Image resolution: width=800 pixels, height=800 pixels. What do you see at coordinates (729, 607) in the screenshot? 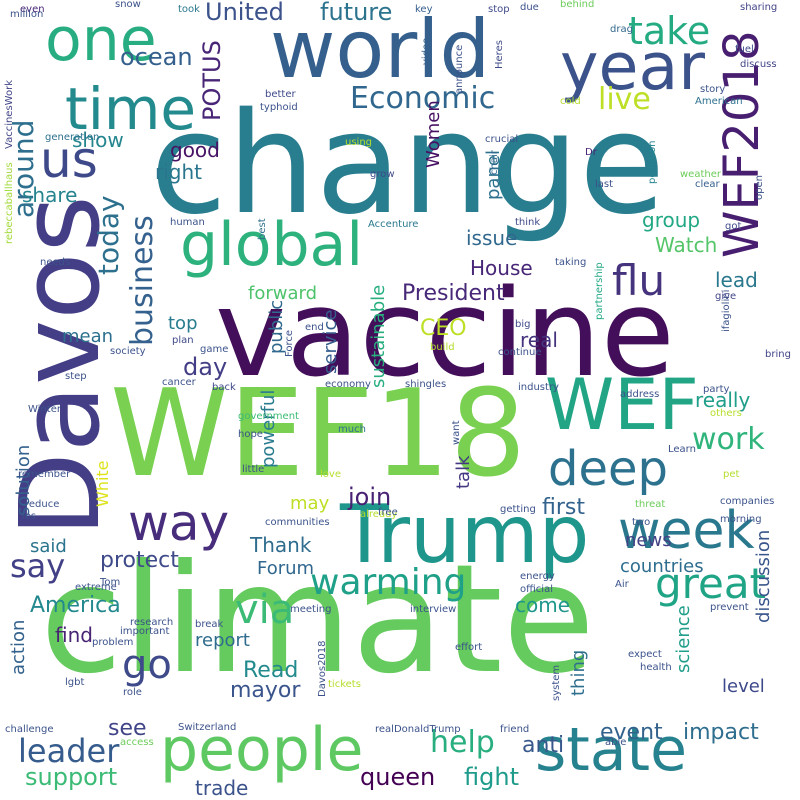
I see `cloud-small-word-90: prevent` at bounding box center [729, 607].